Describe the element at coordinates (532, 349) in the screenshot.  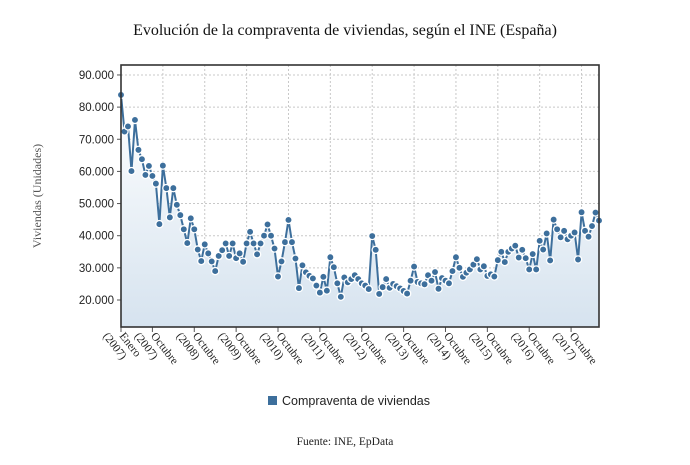
I see `x-tick-label: Octubre(2016)` at that location.